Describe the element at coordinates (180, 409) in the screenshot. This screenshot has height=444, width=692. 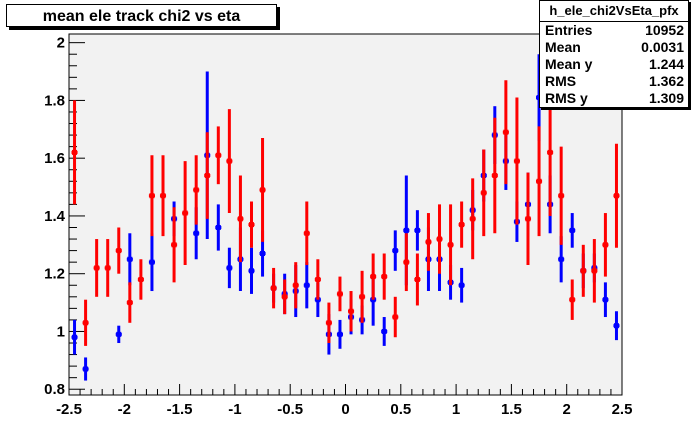
I see `x-tick-label: -1.5` at that location.